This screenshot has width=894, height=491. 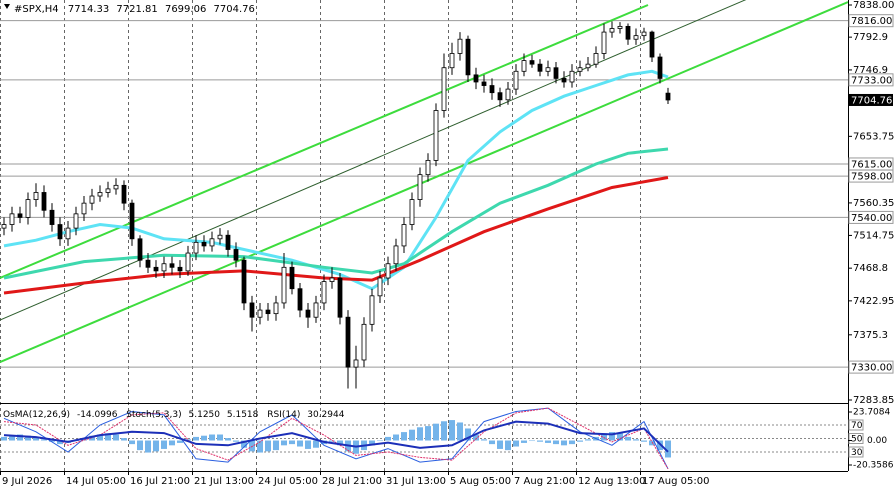 What do you see at coordinates (857, 426) in the screenshot?
I see `rsi-level-label: 70` at bounding box center [857, 426].